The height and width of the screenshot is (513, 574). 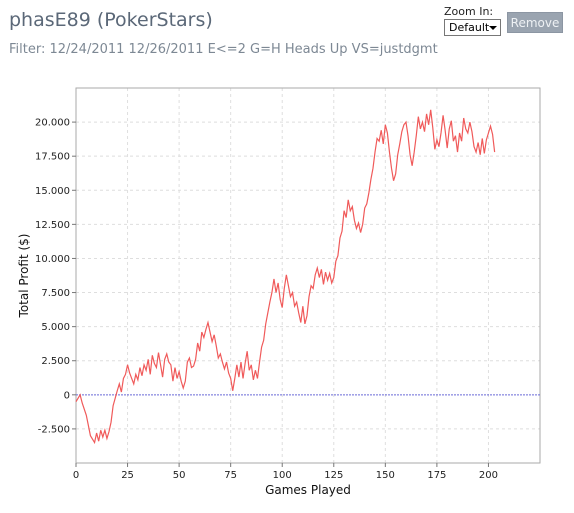 What do you see at coordinates (111, 20) in the screenshot?
I see `page-title: phasE89 (PokerStars)` at bounding box center [111, 20].